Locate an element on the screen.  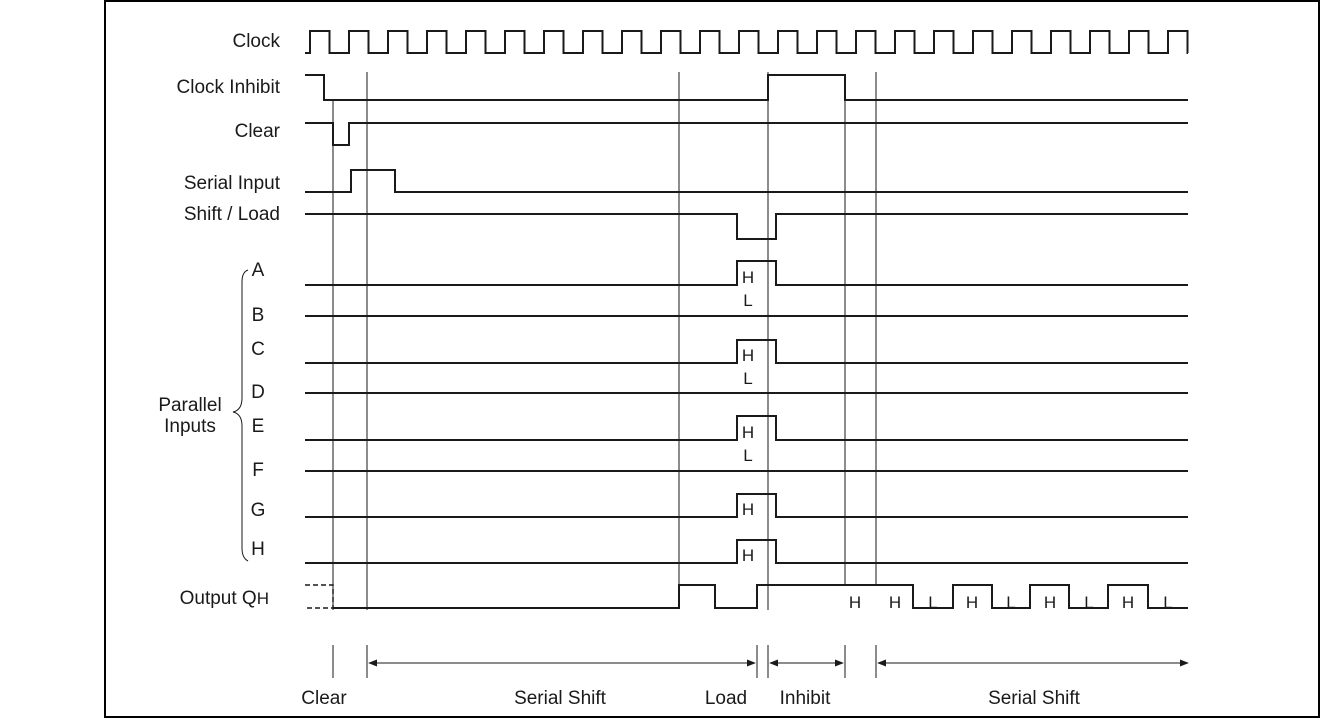
input-b-label: B is located at coordinates (258, 315).